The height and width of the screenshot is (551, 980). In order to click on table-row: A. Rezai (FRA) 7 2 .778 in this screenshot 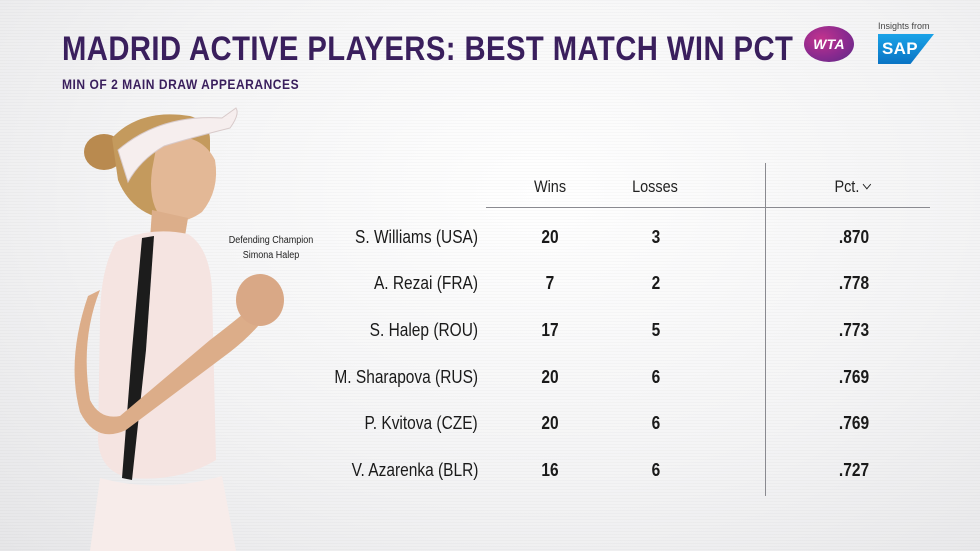, I will do `click(630, 296)`.